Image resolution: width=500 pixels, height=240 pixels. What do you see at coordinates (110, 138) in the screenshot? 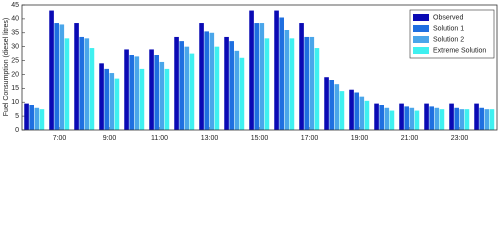
I see `x-tick-label: 9:00` at bounding box center [110, 138].